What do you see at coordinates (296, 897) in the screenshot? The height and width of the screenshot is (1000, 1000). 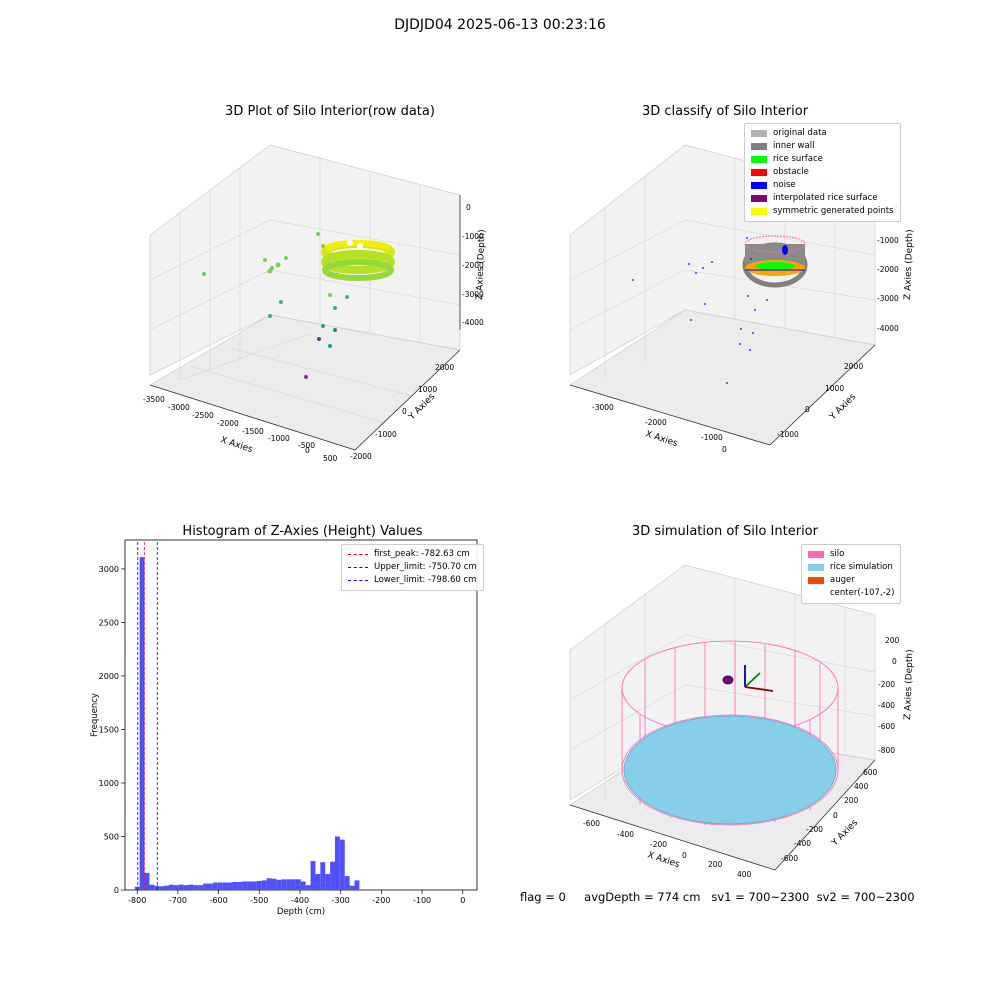 I see `histogram-x-ticks: -800 -700 -600 -500 -400 -300 -200 -100 0` at bounding box center [296, 897].